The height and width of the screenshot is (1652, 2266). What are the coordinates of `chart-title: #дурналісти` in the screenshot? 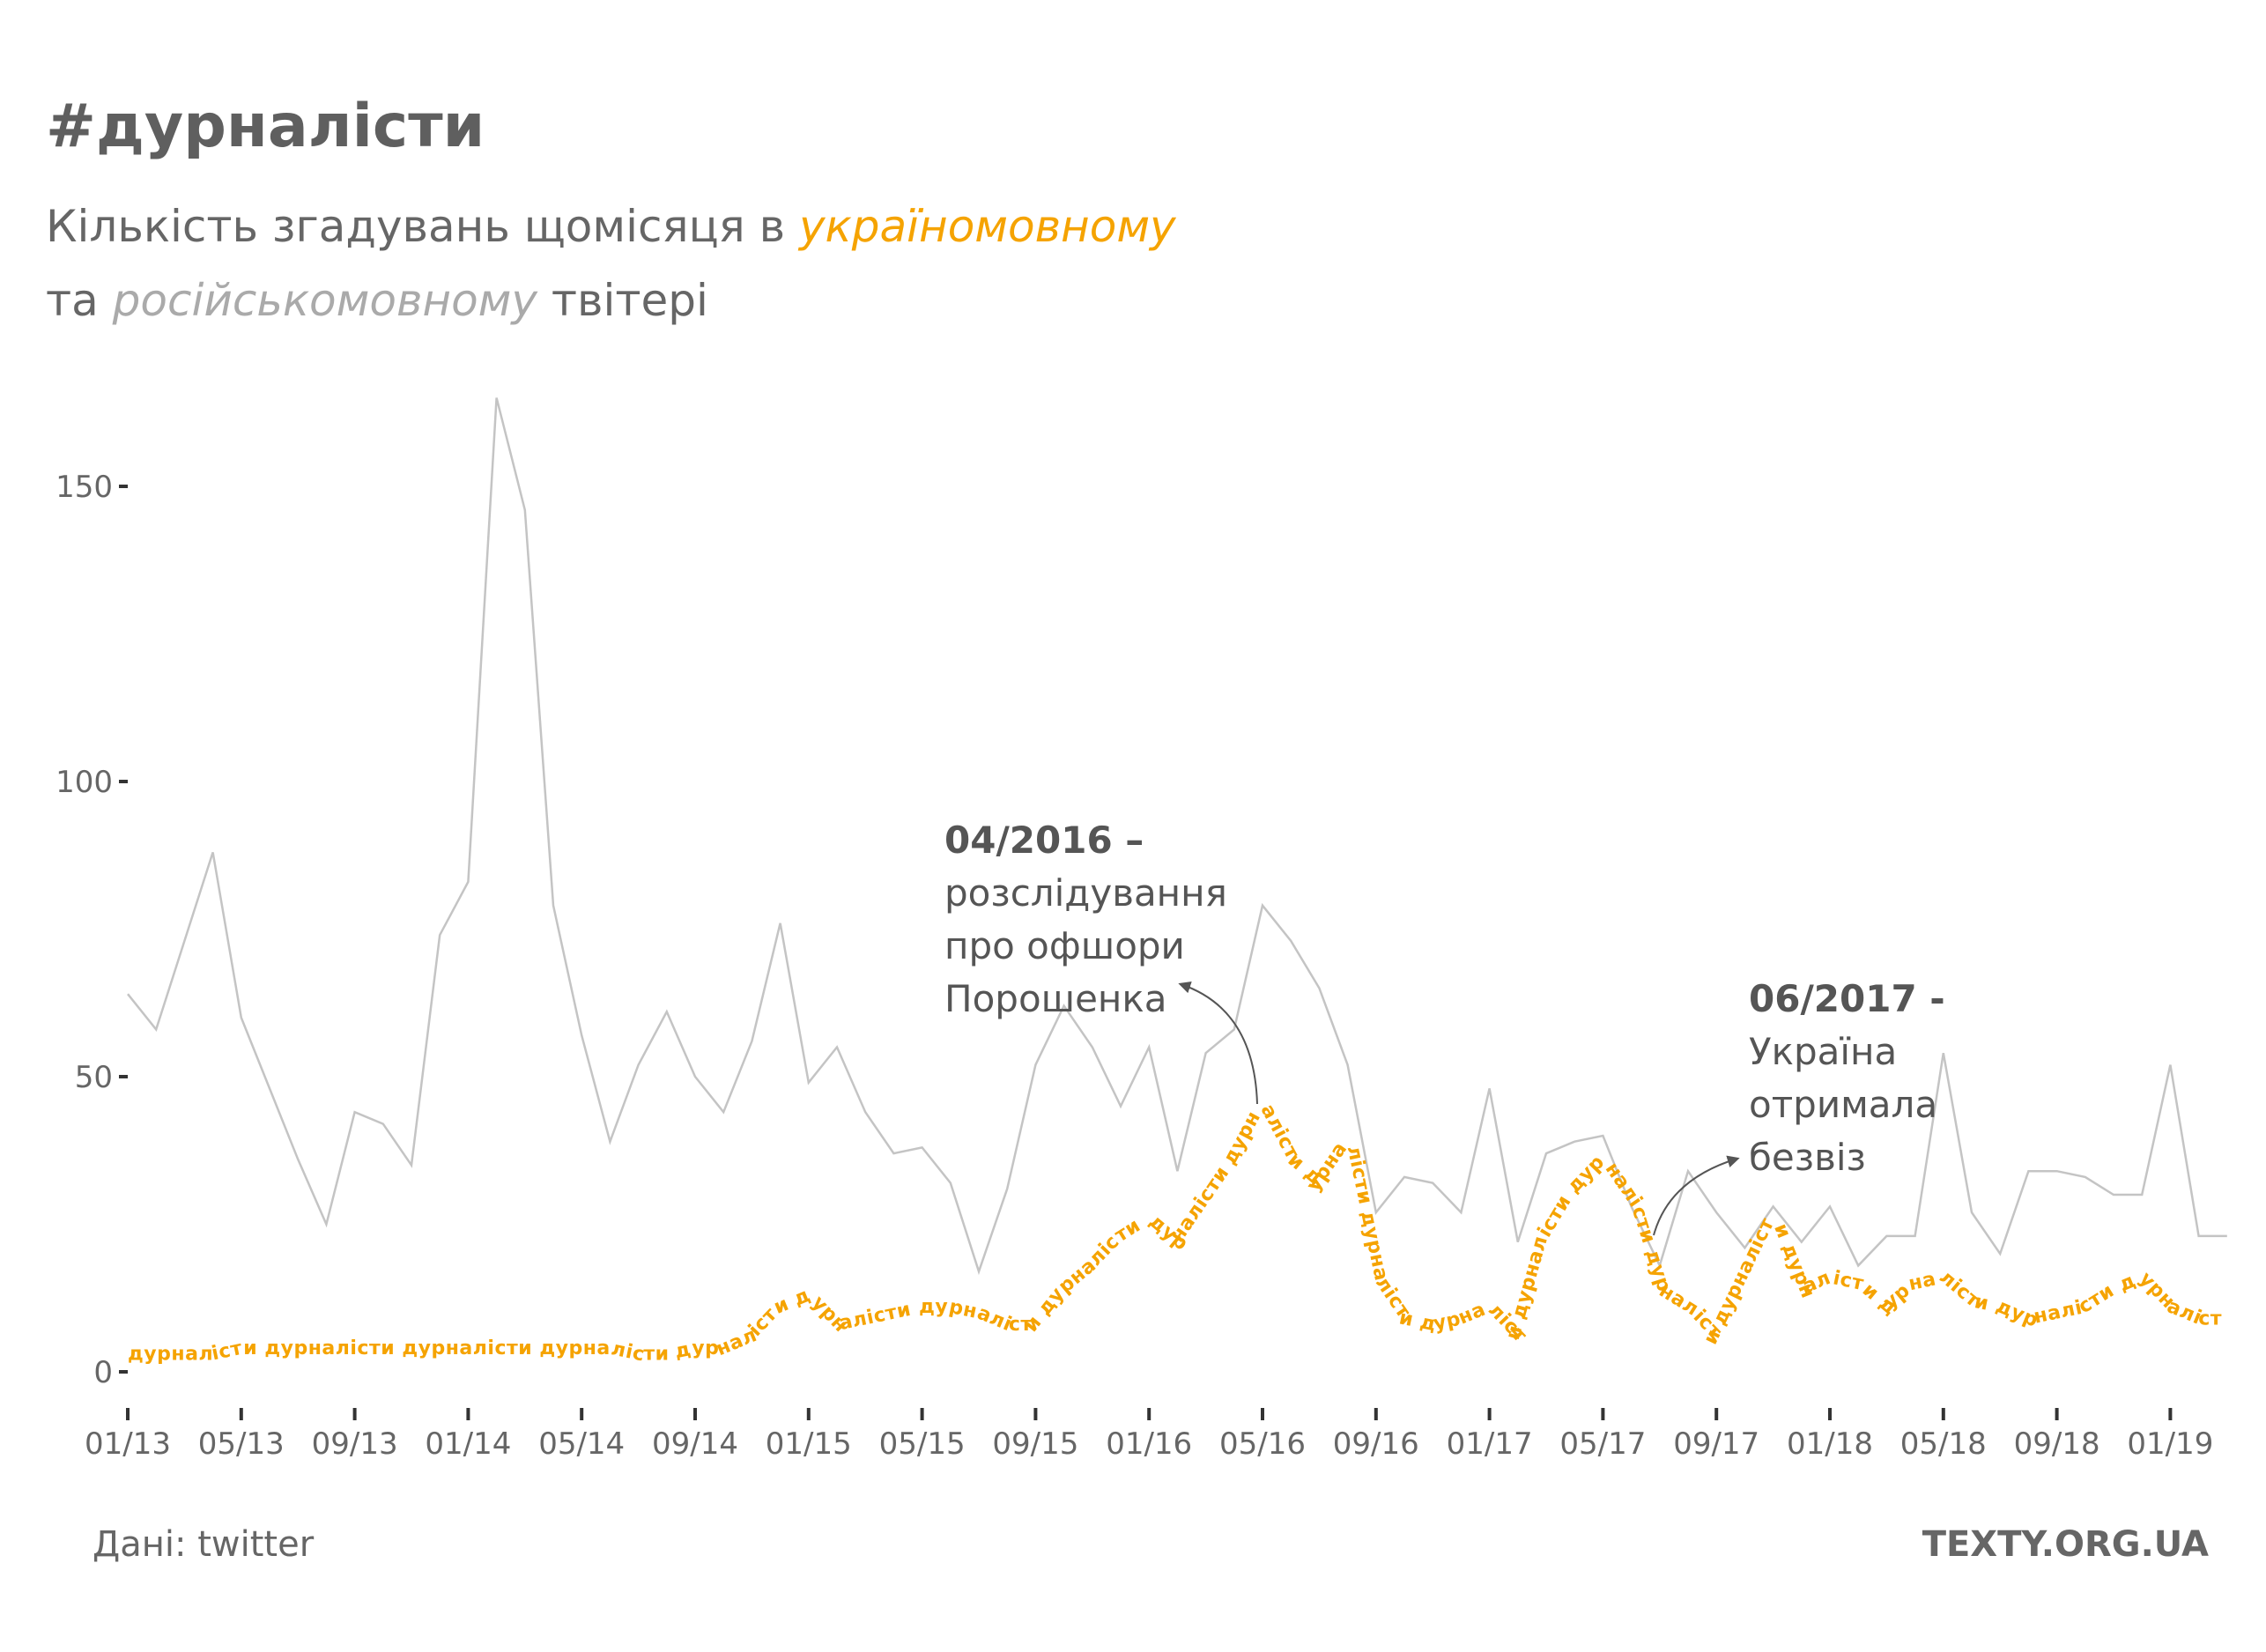 It's located at (265, 126).